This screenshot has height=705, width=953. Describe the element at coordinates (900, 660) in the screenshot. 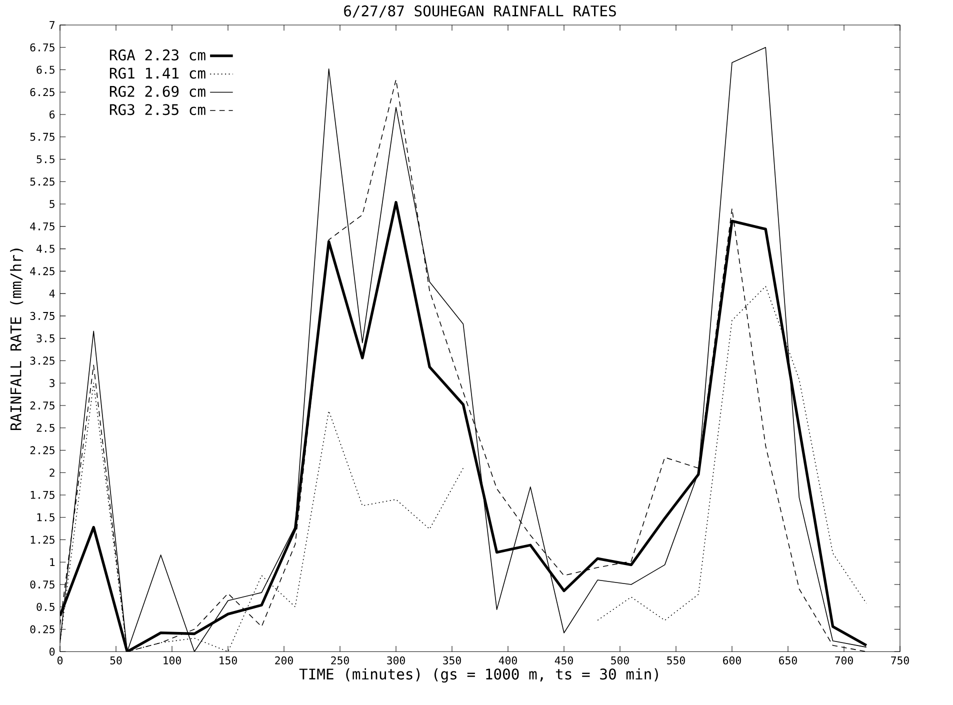

I see `x-tick-label: 750` at that location.